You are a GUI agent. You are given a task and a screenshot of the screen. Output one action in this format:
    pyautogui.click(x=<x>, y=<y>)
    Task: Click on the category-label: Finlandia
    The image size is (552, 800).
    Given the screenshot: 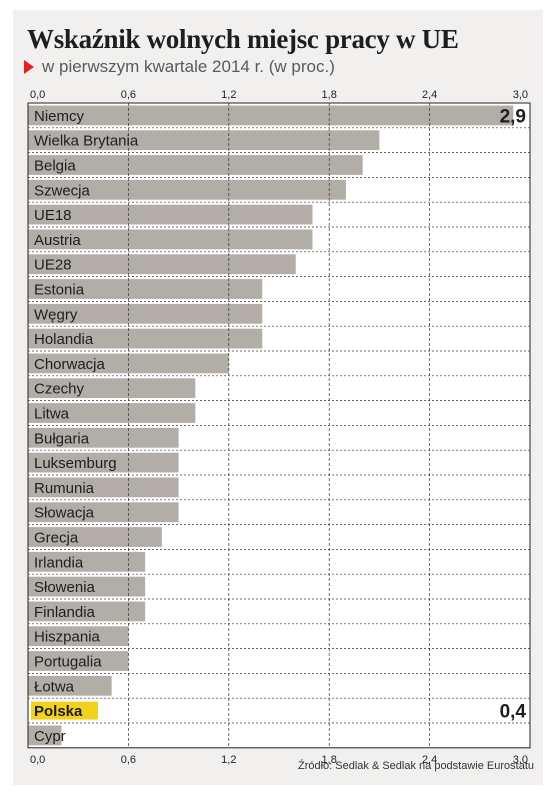 What is the action you would take?
    pyautogui.click(x=65, y=612)
    